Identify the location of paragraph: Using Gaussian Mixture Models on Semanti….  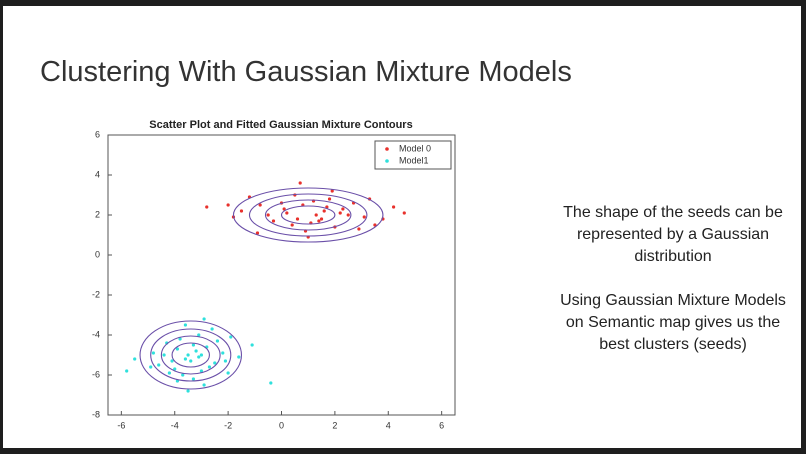
(673, 322).